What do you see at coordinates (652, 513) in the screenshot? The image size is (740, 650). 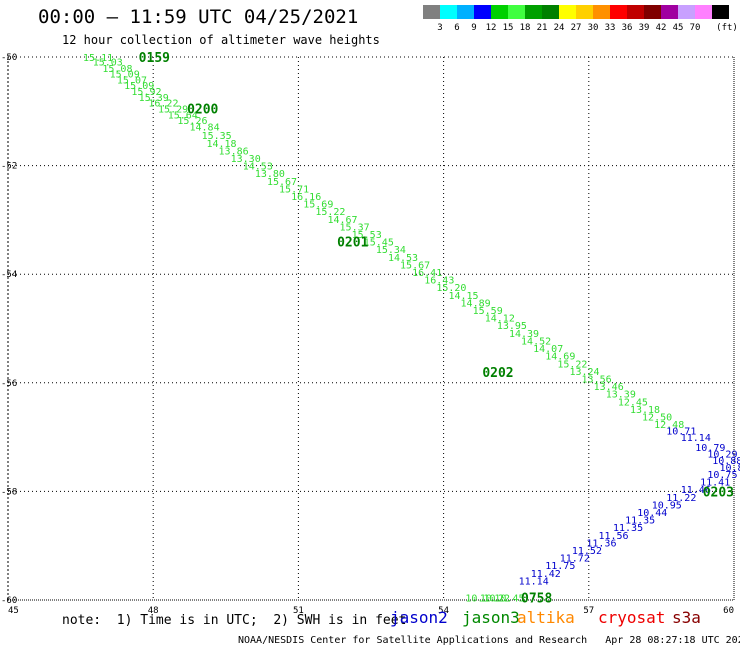 I see `wave-height-label: 10.44` at bounding box center [652, 513].